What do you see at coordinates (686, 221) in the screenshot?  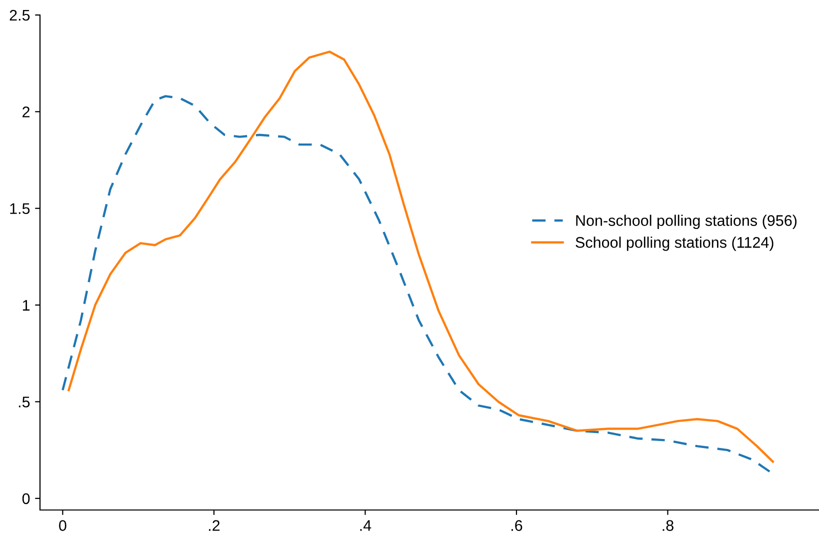 I see `legend-label: Non-school polling stations (956)` at bounding box center [686, 221].